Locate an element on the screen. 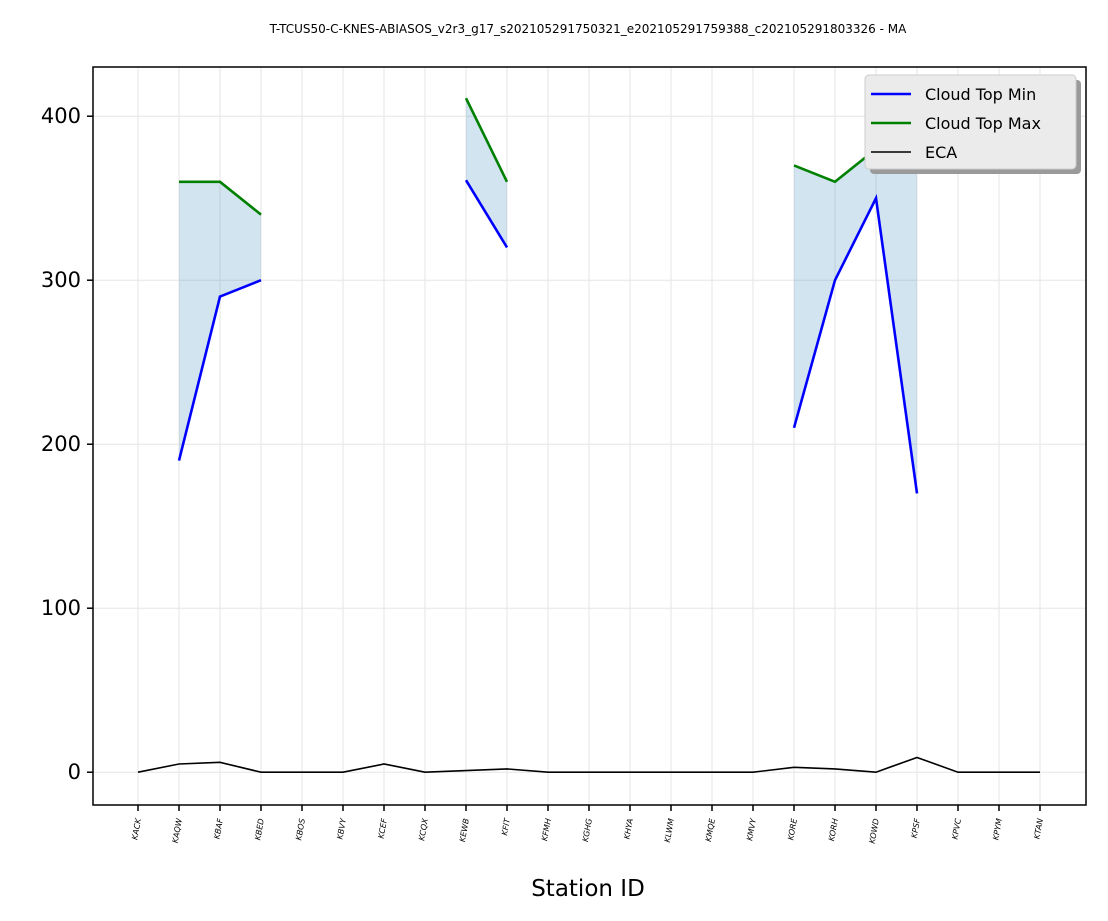 The width and height of the screenshot is (1108, 921). y-tick-label: 100 is located at coordinates (61, 608).